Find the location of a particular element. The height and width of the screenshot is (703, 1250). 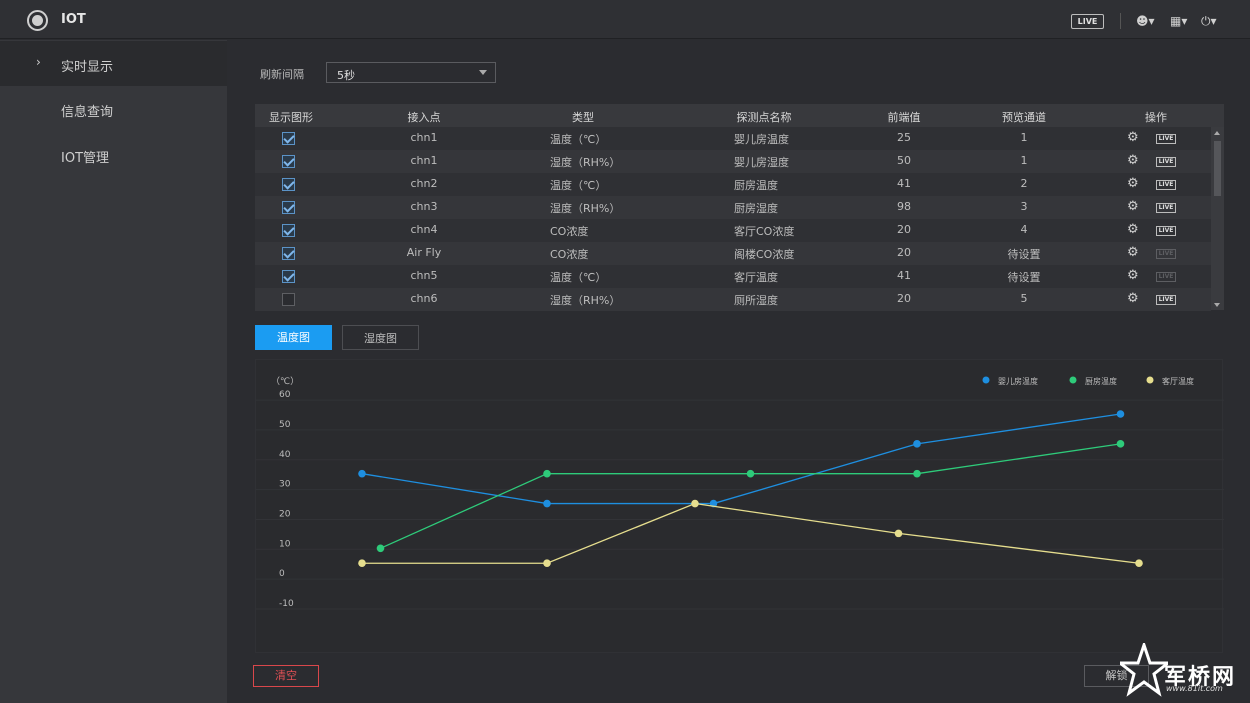

cell-access-point: chn1 is located at coordinates (424, 160).